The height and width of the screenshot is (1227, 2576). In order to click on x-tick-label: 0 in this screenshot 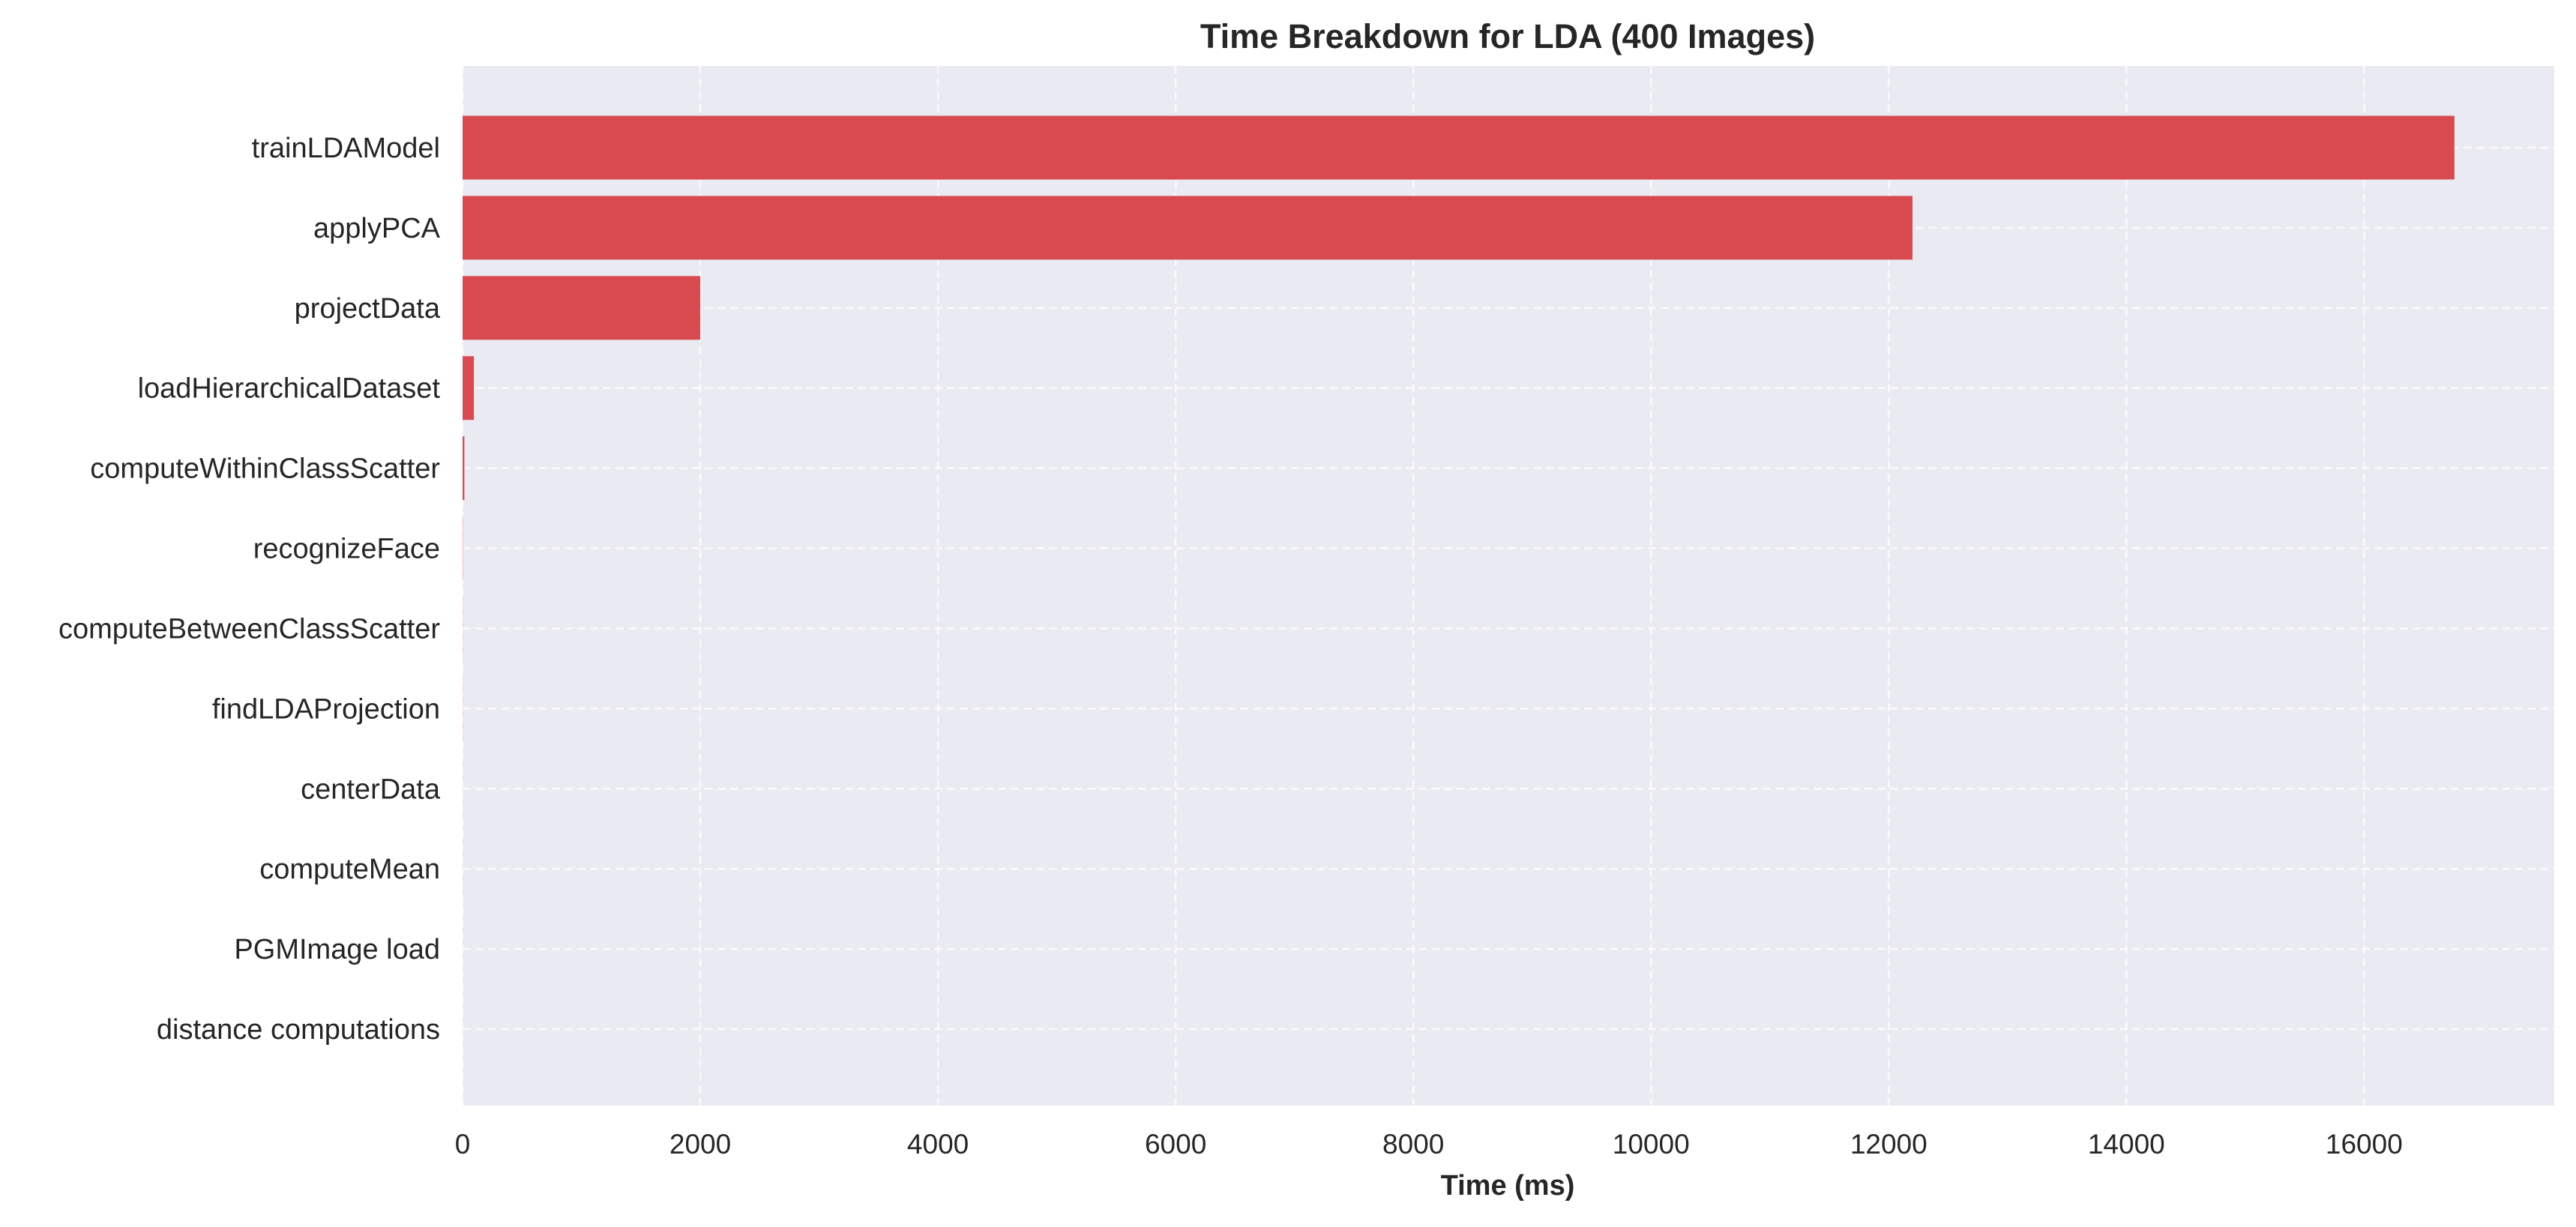, I will do `click(463, 1144)`.